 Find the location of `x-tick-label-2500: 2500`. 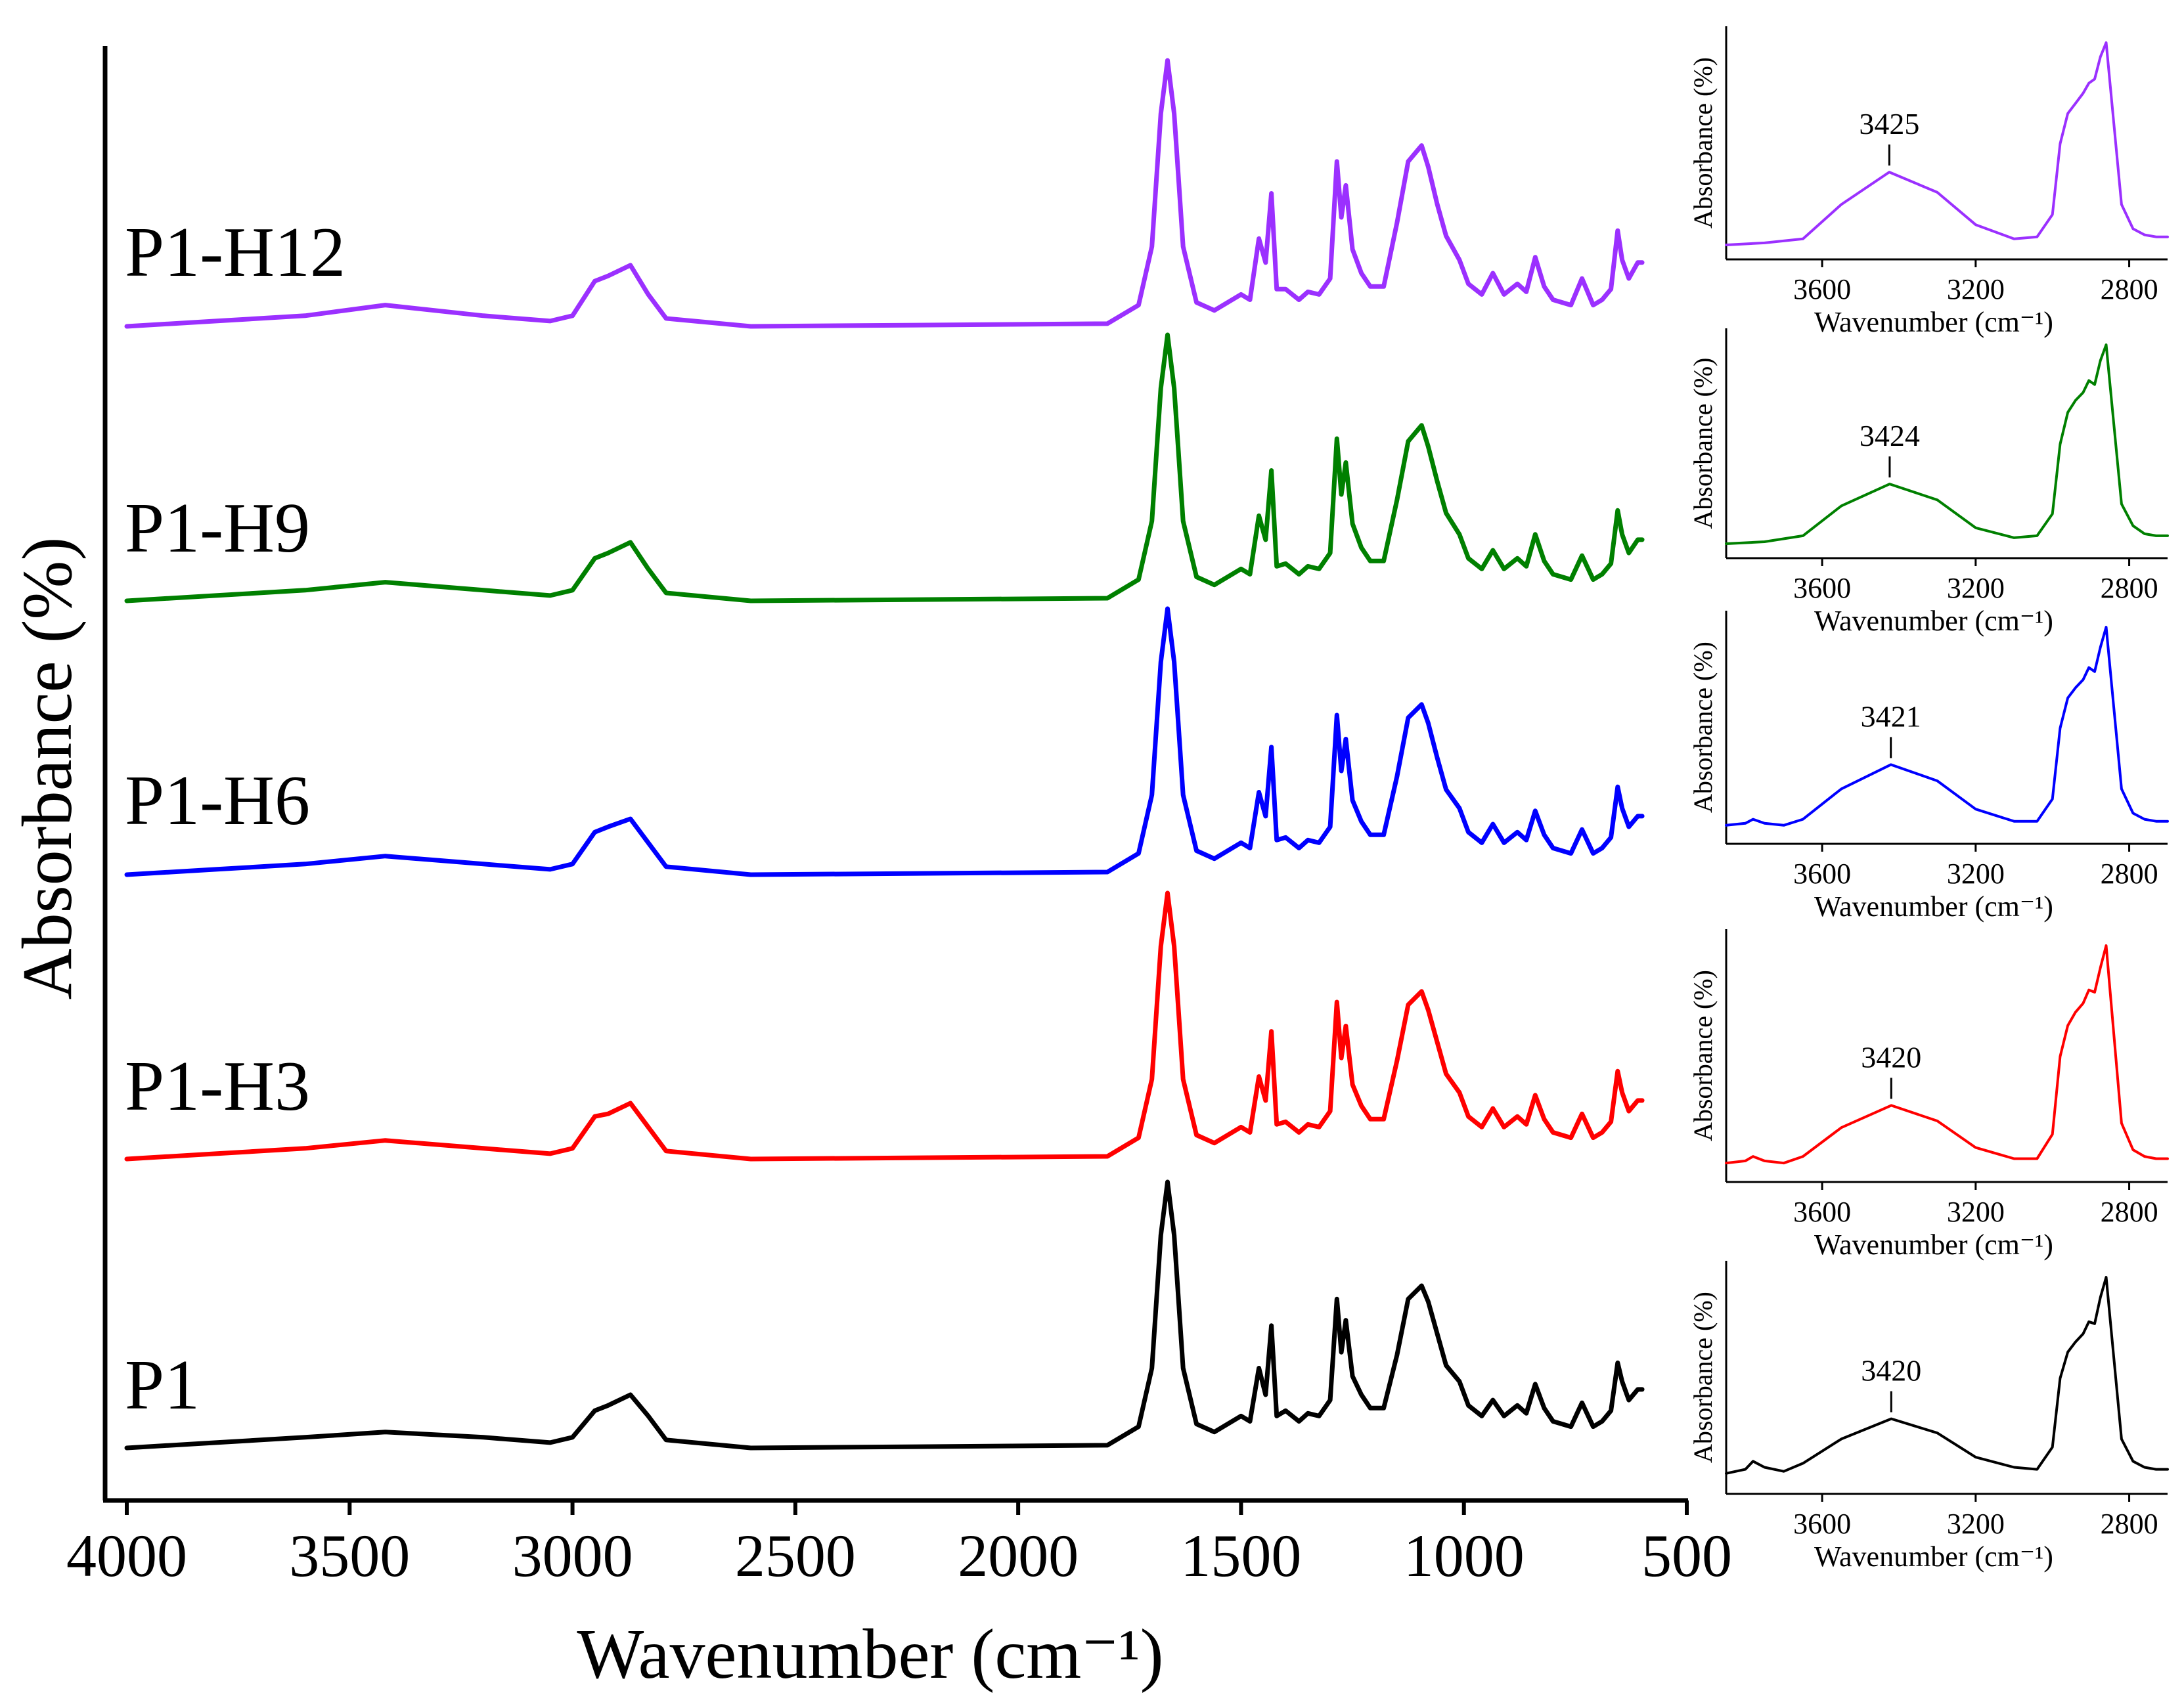

x-tick-label-2500: 2500 is located at coordinates (795, 1556).